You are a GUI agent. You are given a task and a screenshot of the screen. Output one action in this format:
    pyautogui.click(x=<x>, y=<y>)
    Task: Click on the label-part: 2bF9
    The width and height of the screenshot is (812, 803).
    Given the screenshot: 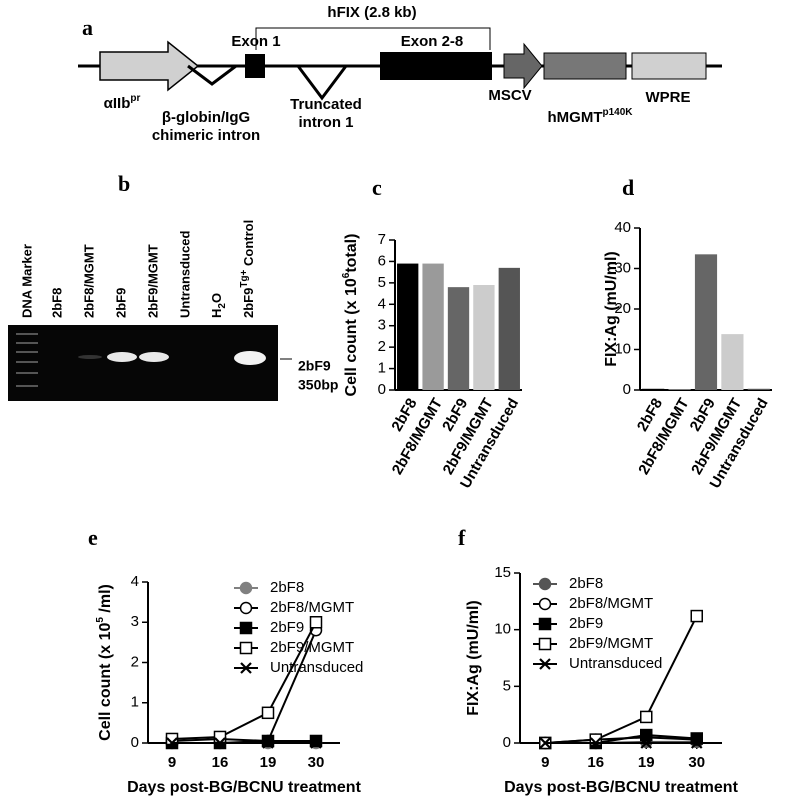 What is the action you would take?
    pyautogui.click(x=248, y=303)
    